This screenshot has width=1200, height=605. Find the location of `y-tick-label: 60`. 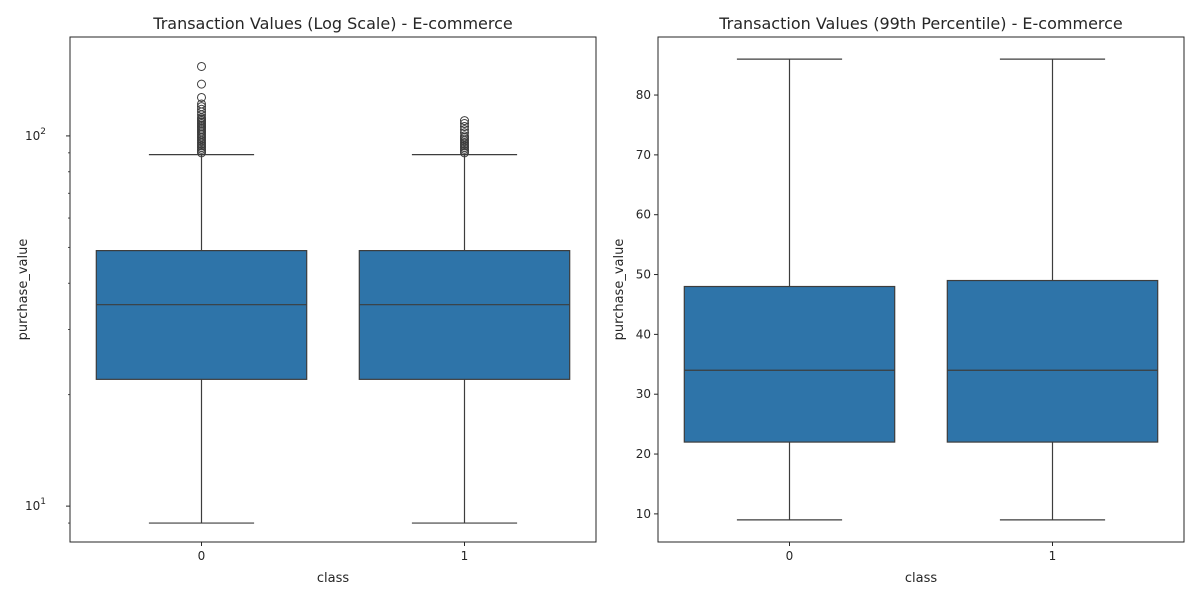

y-tick-label: 60 is located at coordinates (643, 215).